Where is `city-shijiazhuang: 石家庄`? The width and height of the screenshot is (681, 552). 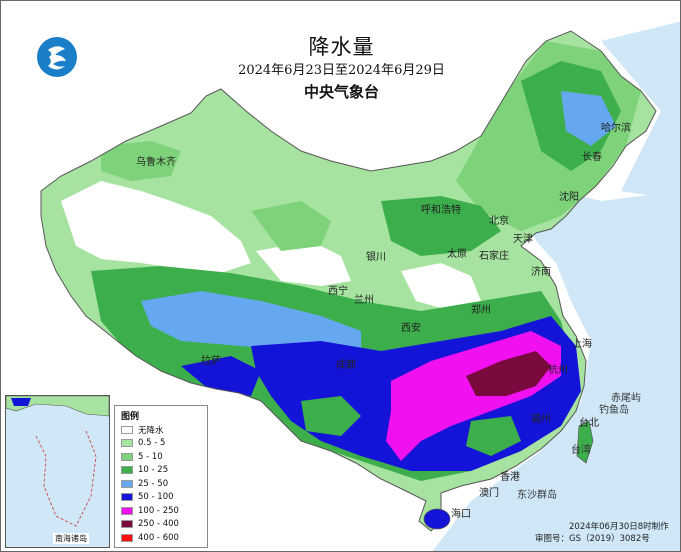 city-shijiazhuang: 石家庄 is located at coordinates (494, 256).